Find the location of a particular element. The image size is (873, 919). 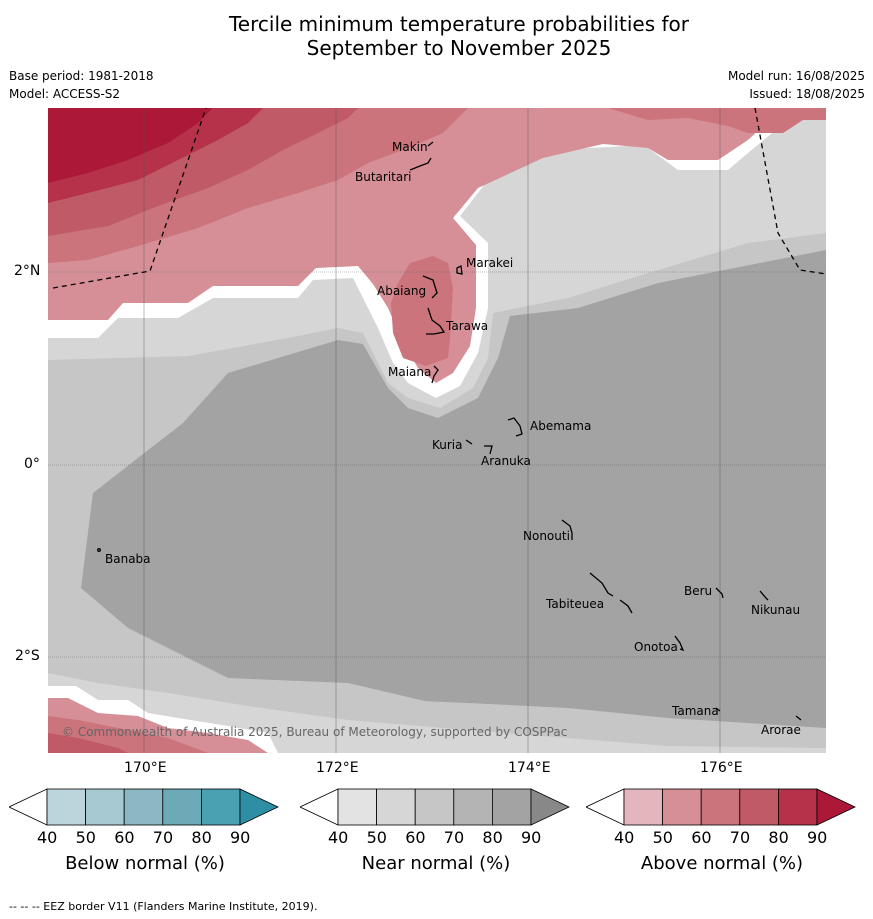

base-period: Base period: 1981-2018 is located at coordinates (81, 76).